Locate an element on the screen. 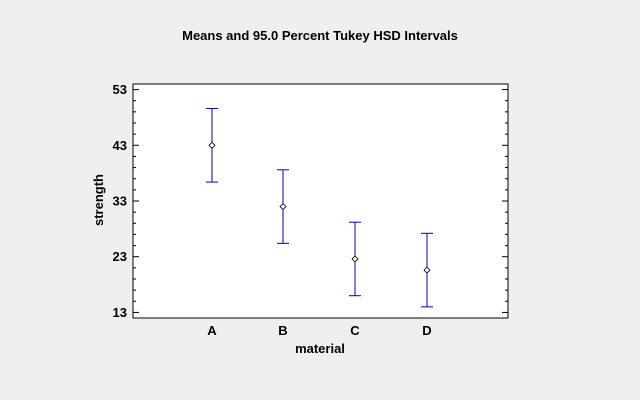 The image size is (640, 400). interval-b is located at coordinates (283, 206).